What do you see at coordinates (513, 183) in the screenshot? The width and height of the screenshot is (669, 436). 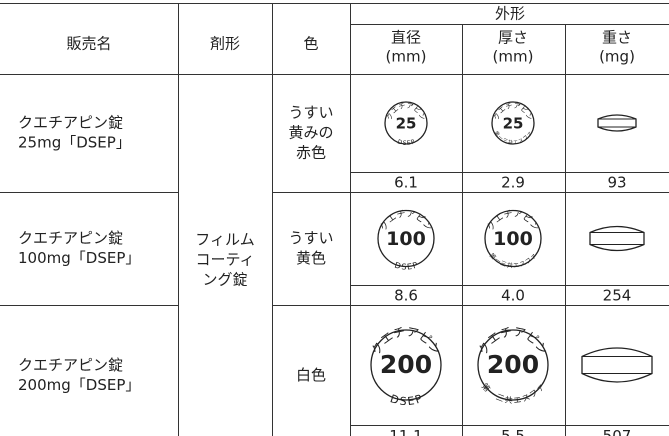 I see `thickness-value: 2.9` at bounding box center [513, 183].